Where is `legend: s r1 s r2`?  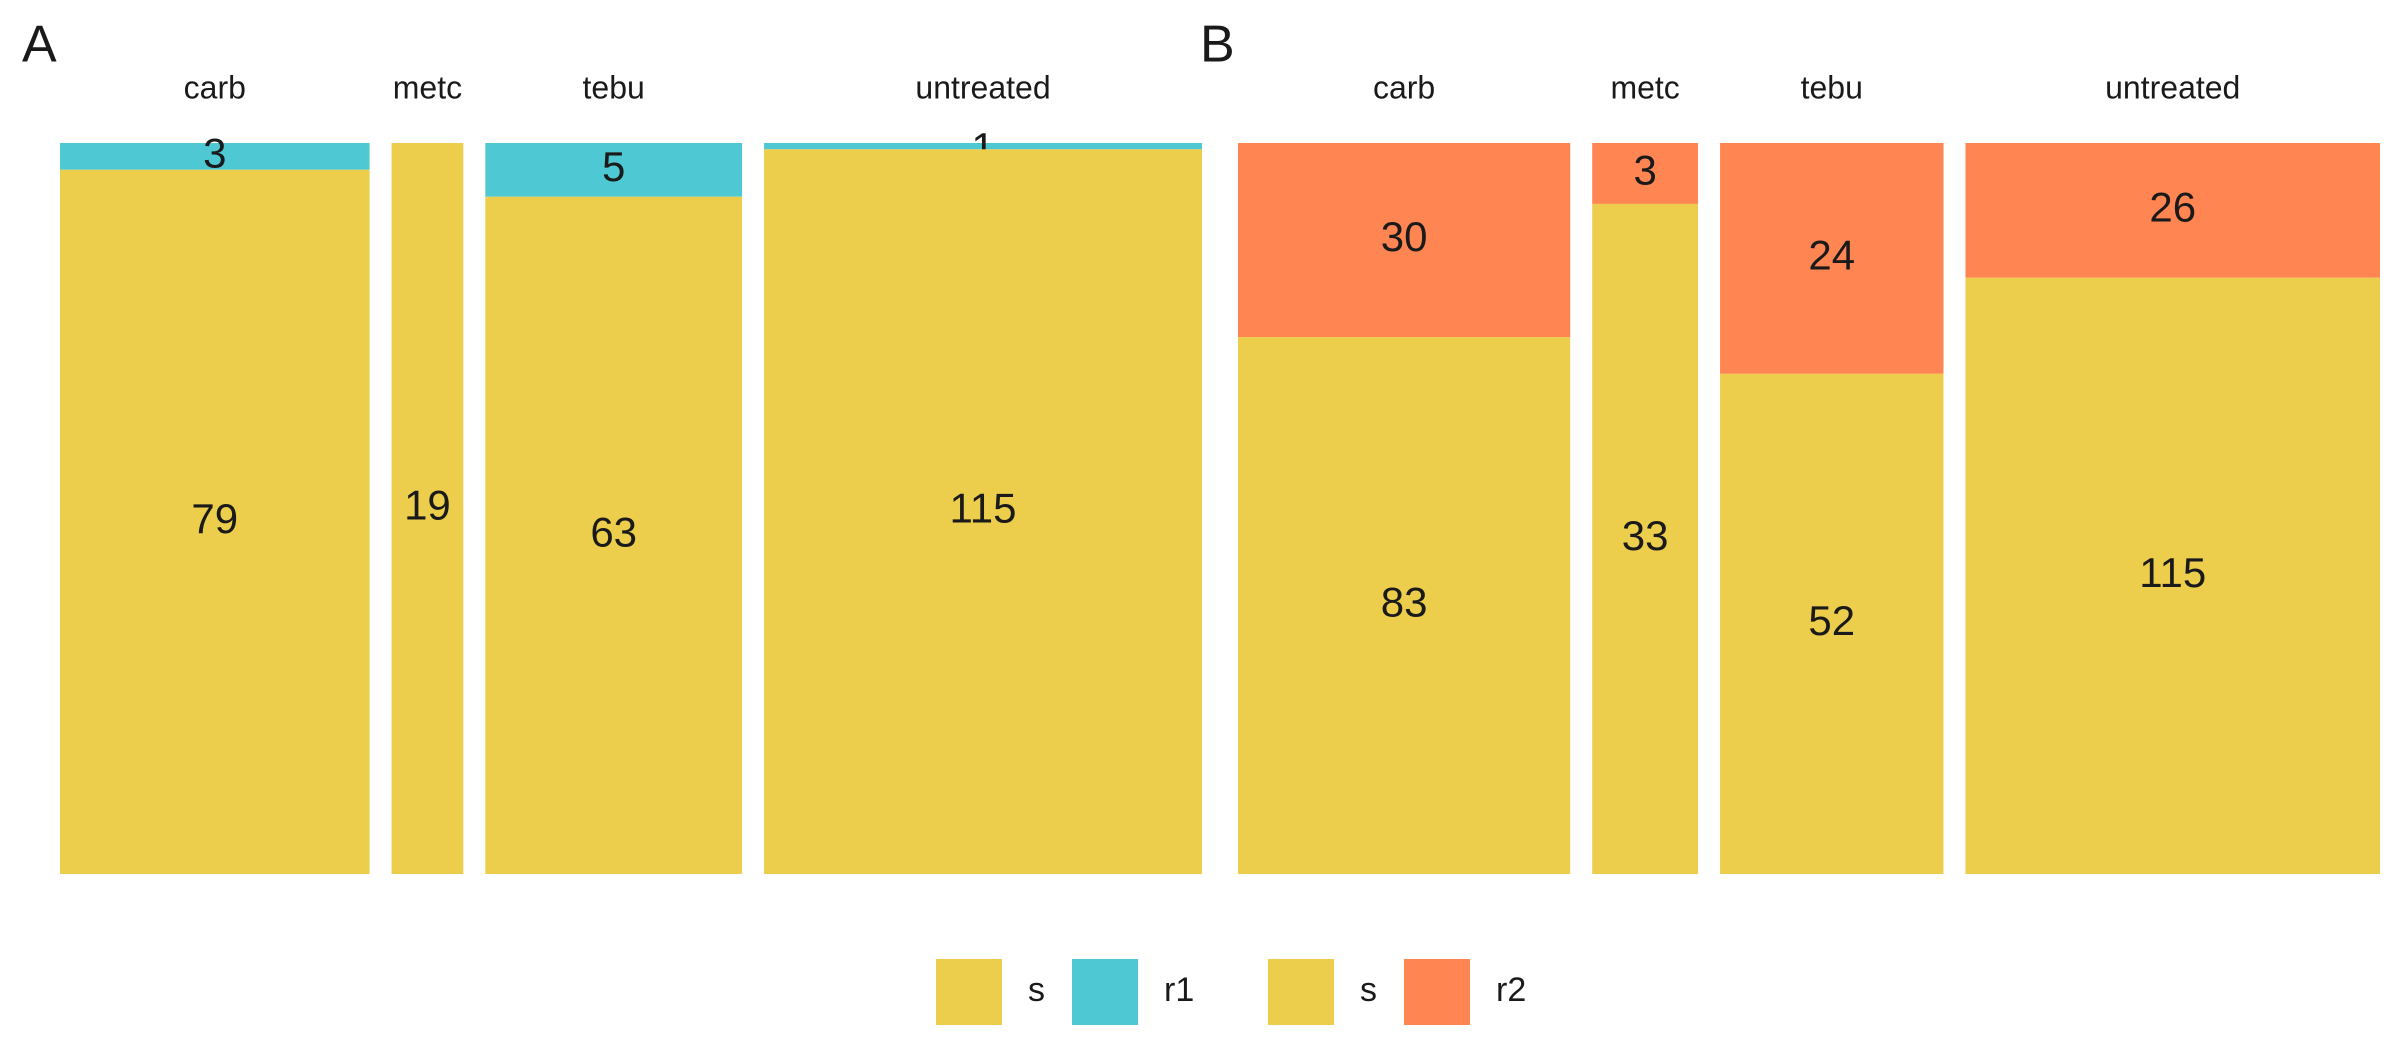 legend: s r1 s r2 is located at coordinates (1231, 992).